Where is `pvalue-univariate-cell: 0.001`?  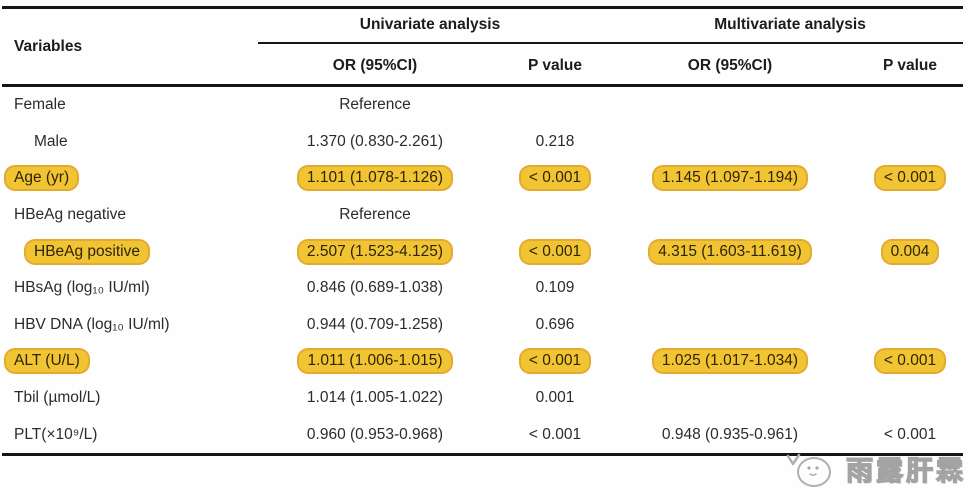
pvalue-univariate-cell: 0.001 is located at coordinates (555, 398).